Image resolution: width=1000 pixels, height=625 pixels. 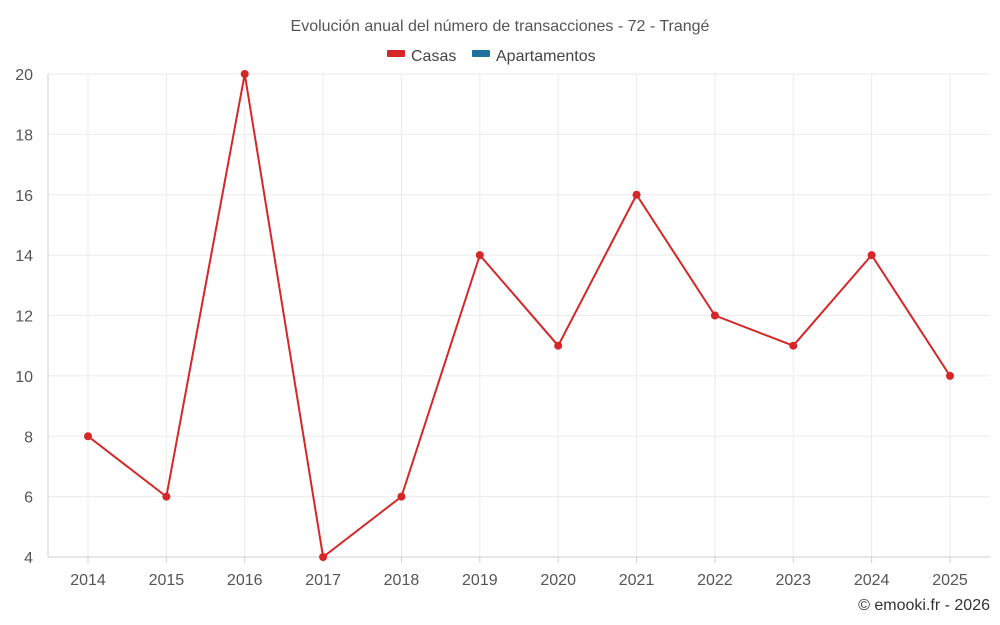 What do you see at coordinates (402, 580) in the screenshot?
I see `x-tick-label-2018: 2018` at bounding box center [402, 580].